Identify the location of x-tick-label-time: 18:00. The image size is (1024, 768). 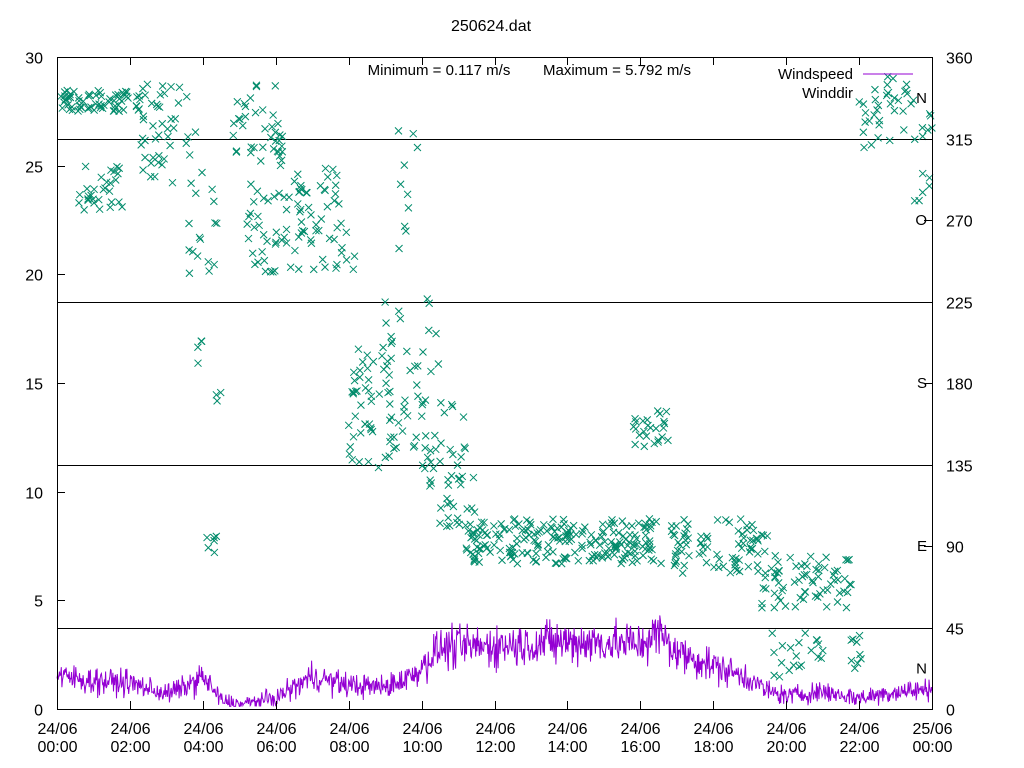
(713, 747).